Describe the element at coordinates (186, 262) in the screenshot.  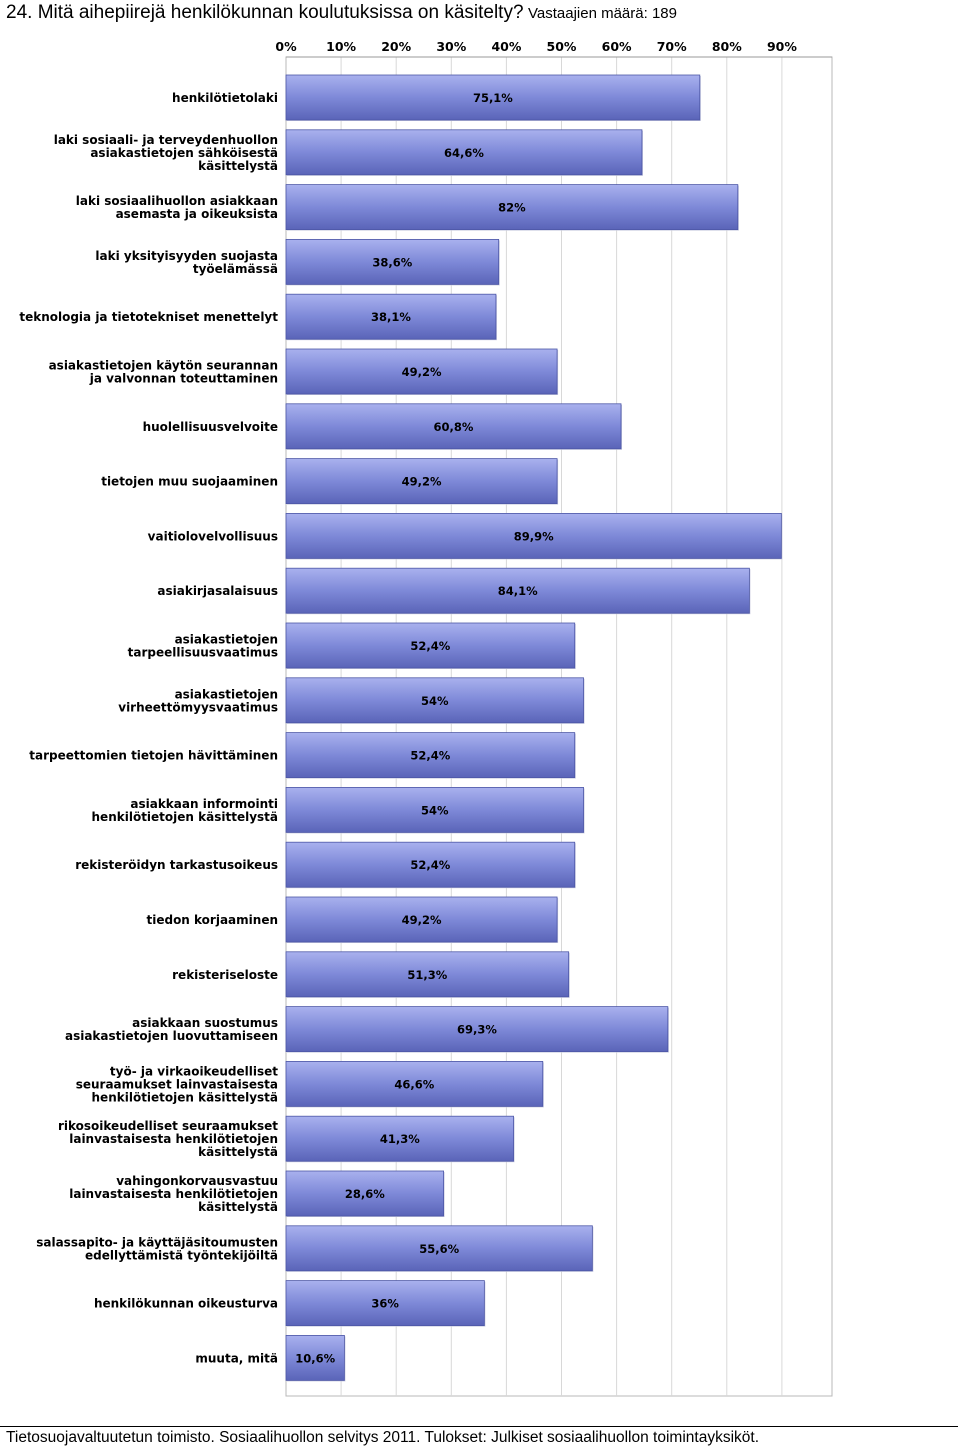
I see `category-label: laki yksityisyyden suojasta työelämässä` at that location.